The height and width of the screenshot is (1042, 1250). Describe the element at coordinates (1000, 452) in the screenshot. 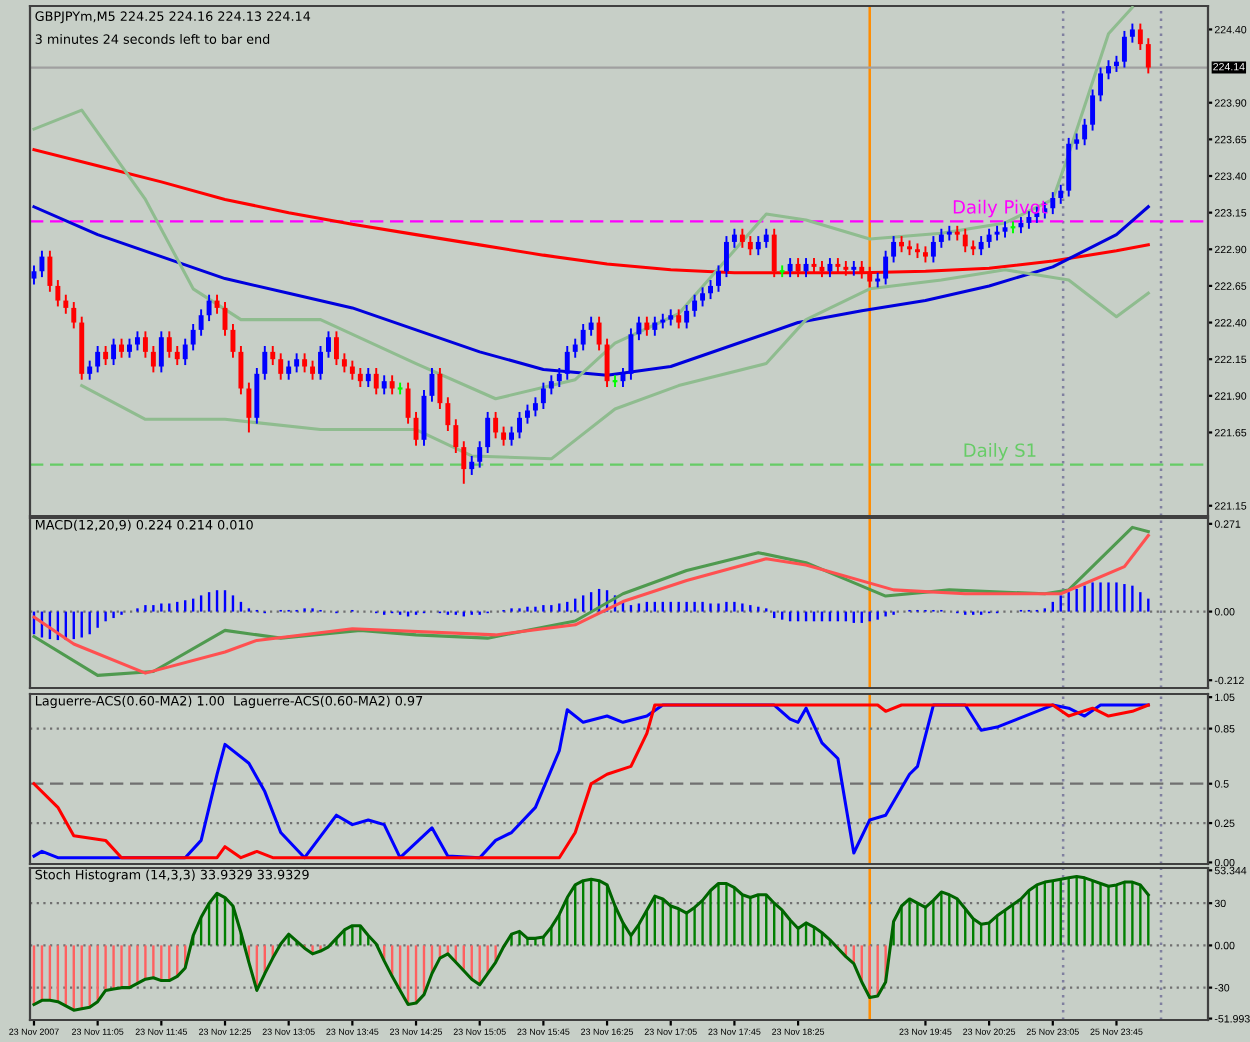

I see `ref-line-label: Daily S1` at that location.